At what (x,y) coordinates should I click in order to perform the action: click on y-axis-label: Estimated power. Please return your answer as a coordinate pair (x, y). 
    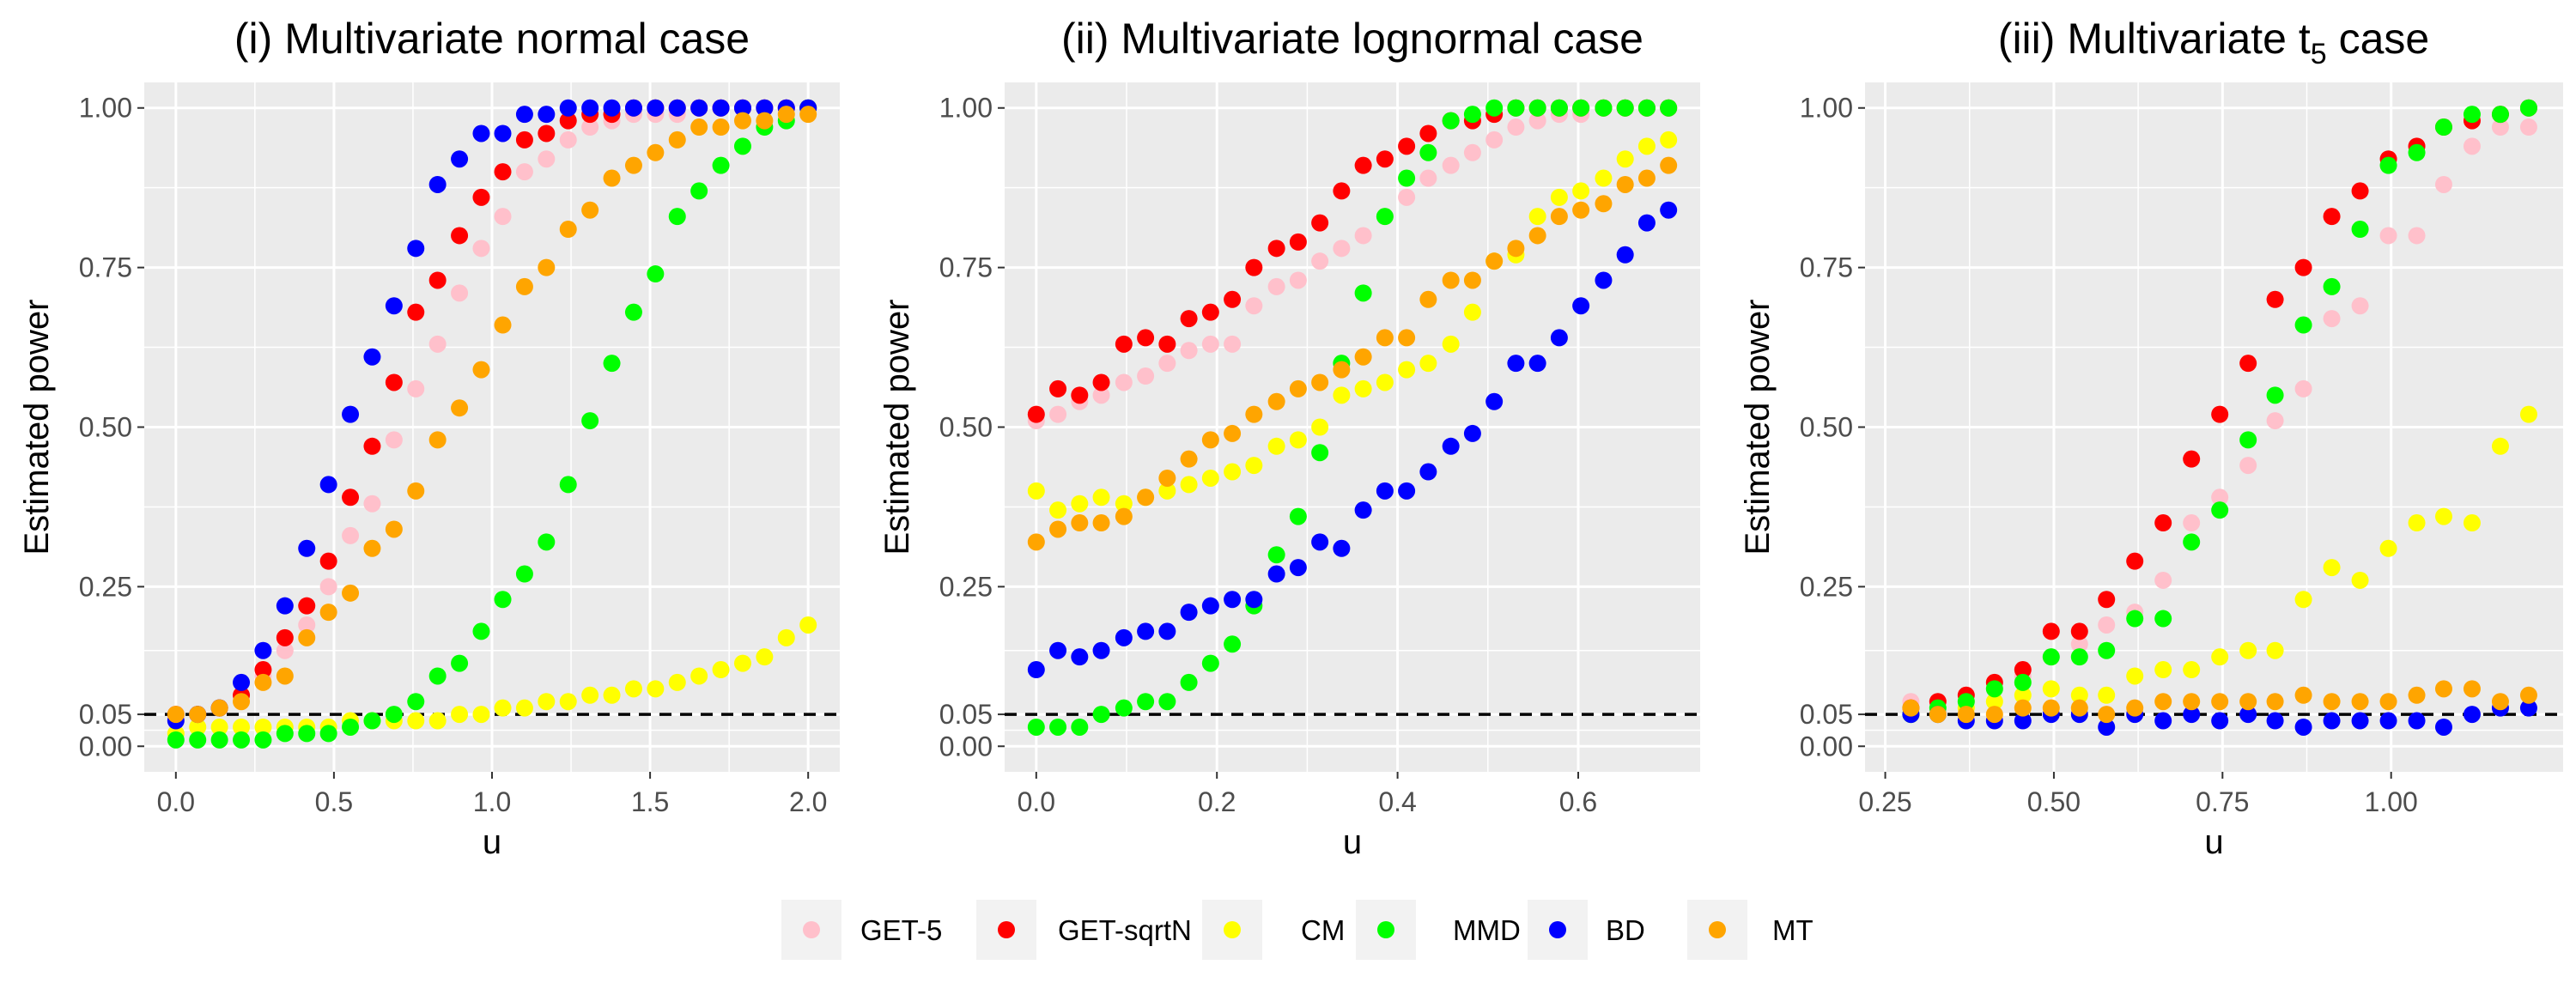
    Looking at the image, I should click on (1758, 427).